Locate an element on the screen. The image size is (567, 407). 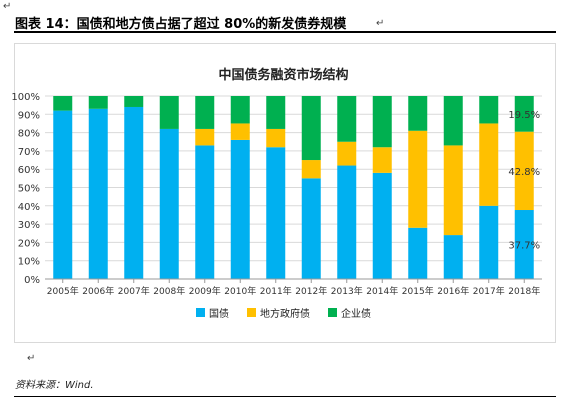
bar-2014-地方政府债 is located at coordinates (382, 160).